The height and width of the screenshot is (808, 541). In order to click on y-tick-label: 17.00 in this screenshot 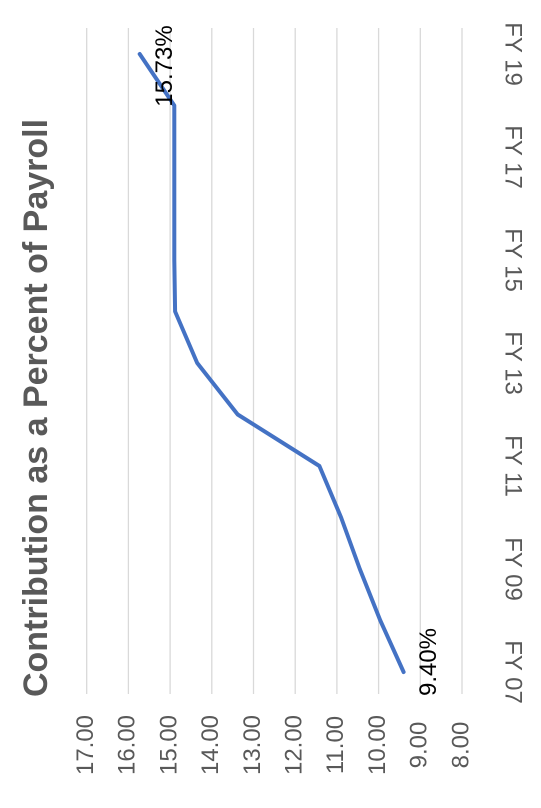, I will do `click(85, 745)`.